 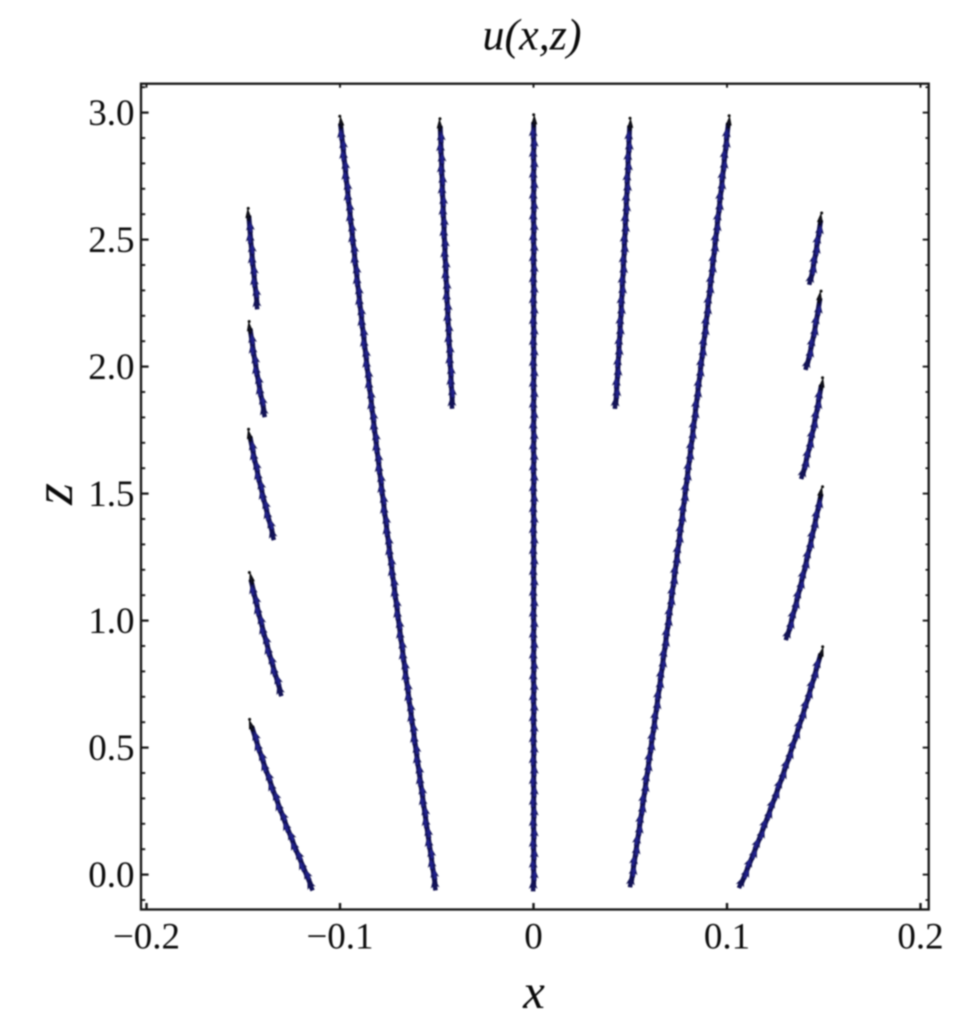 What do you see at coordinates (146, 936) in the screenshot?
I see `svg-text: −0.2` at bounding box center [146, 936].